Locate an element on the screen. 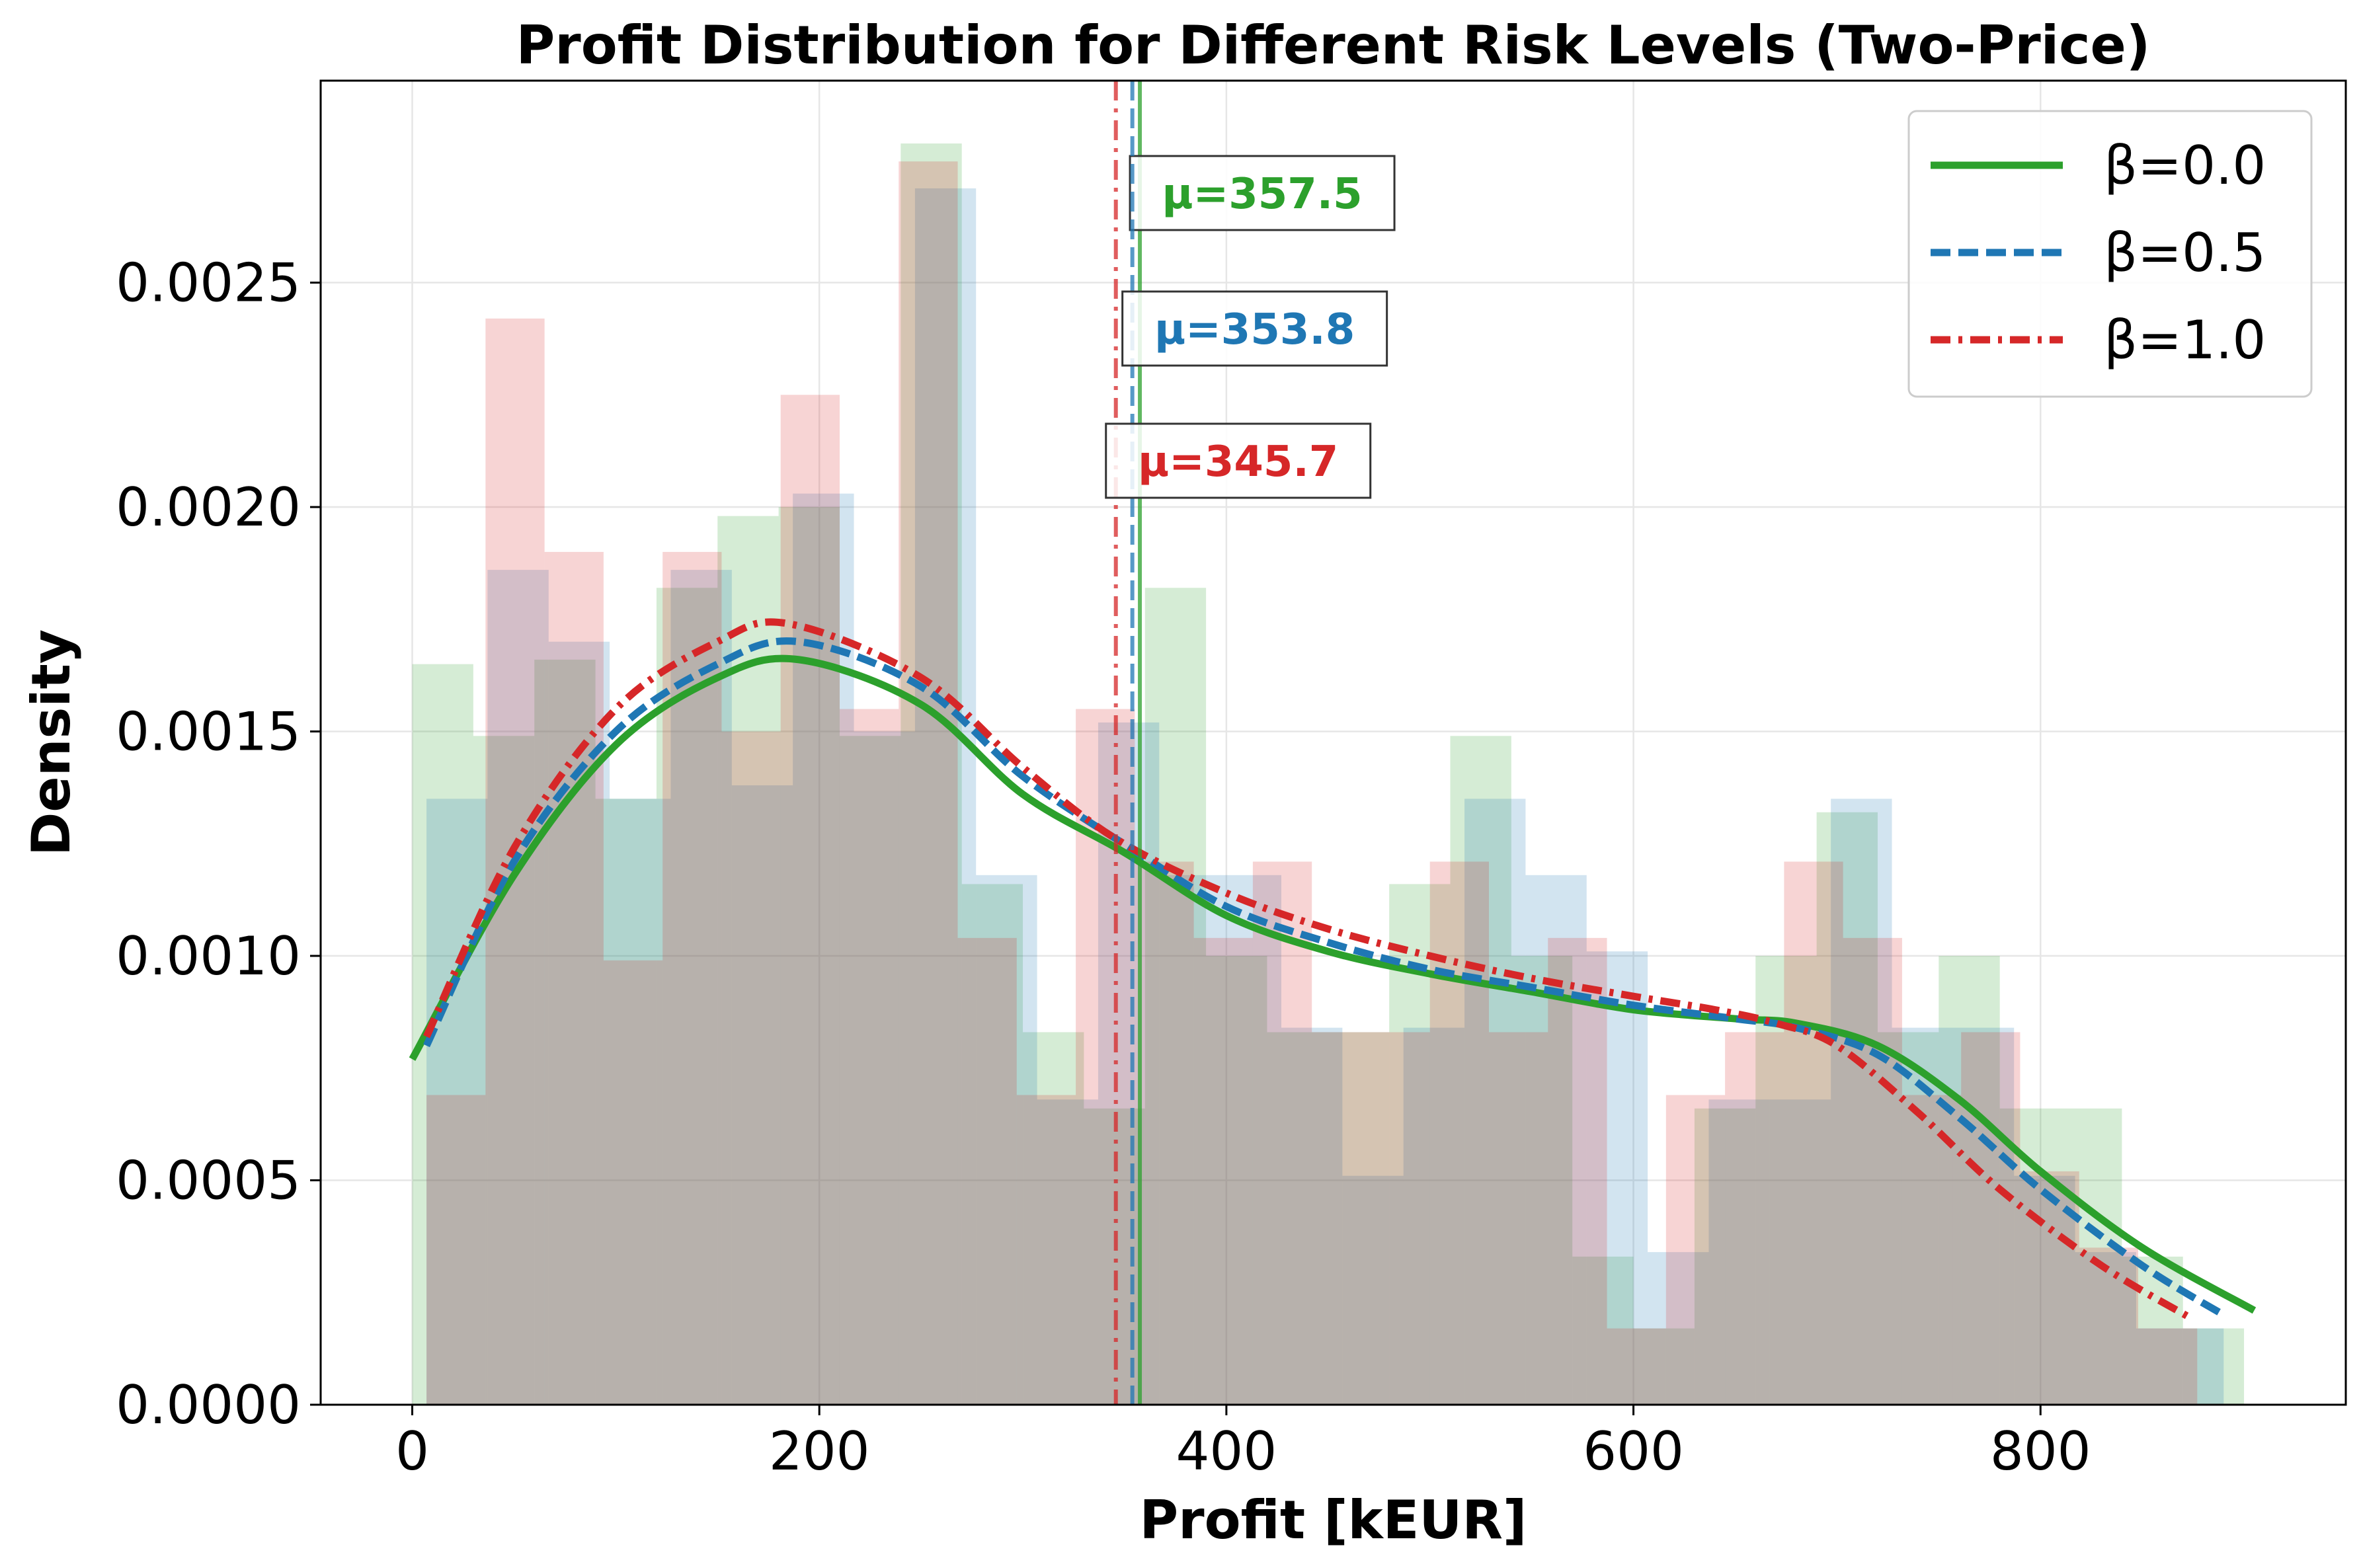 This screenshot has height=1568, width=2361. y-tick-label: 0.0015 is located at coordinates (208, 732).